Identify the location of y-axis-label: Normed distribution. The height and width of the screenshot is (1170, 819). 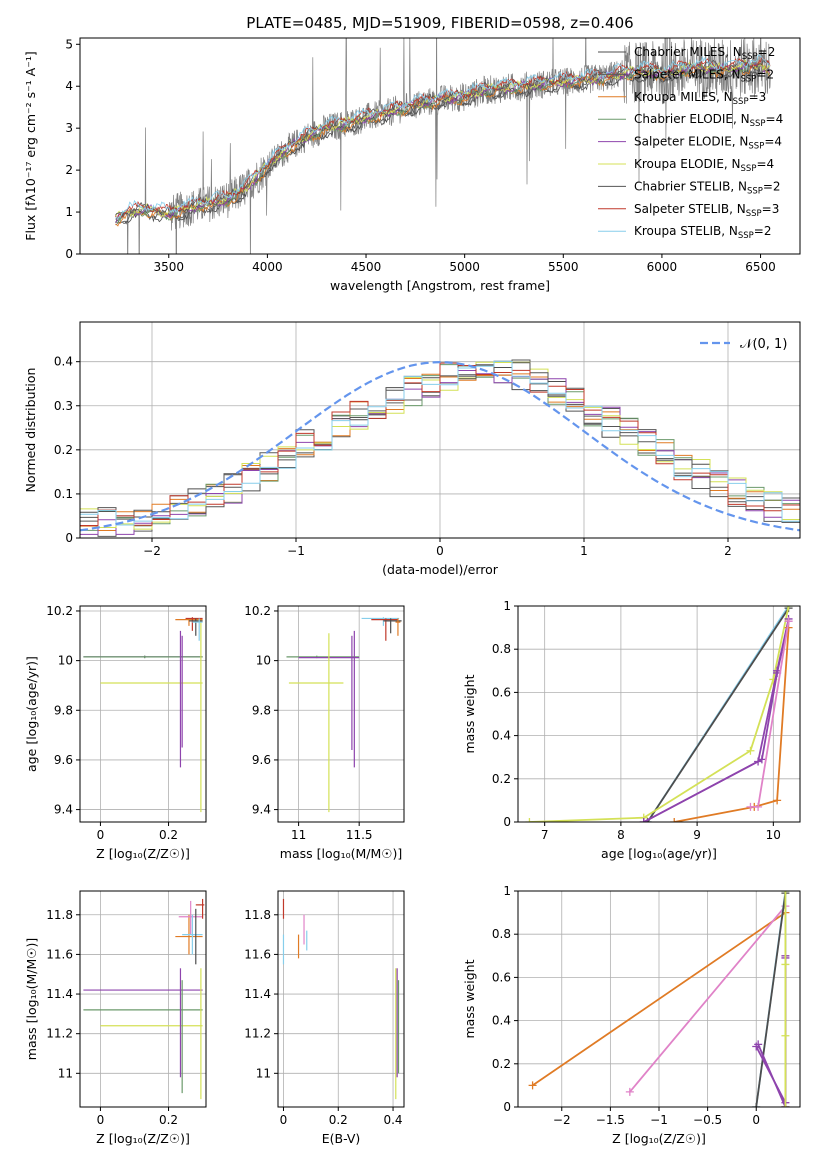
(30, 430).